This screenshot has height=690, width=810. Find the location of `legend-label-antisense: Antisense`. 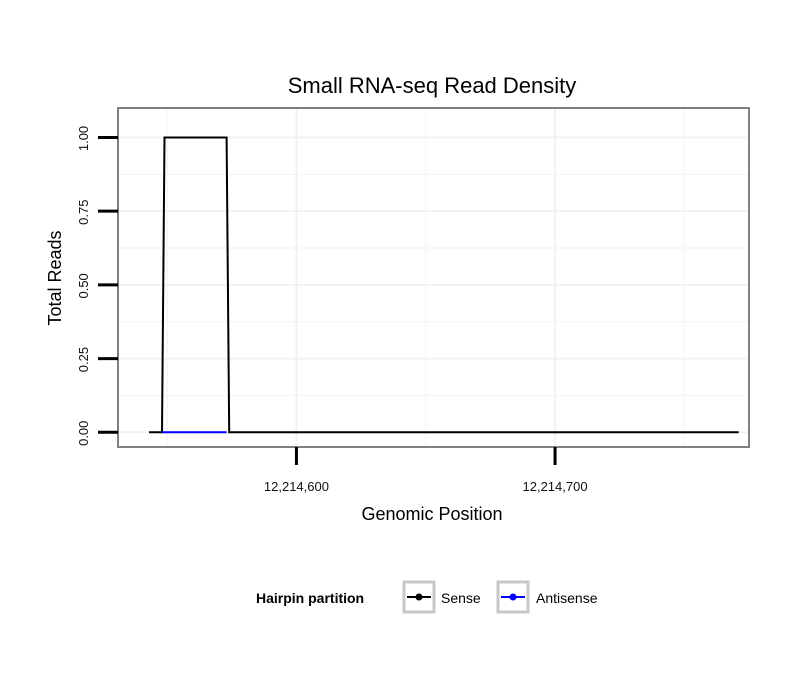

legend-label-antisense: Antisense is located at coordinates (567, 598).